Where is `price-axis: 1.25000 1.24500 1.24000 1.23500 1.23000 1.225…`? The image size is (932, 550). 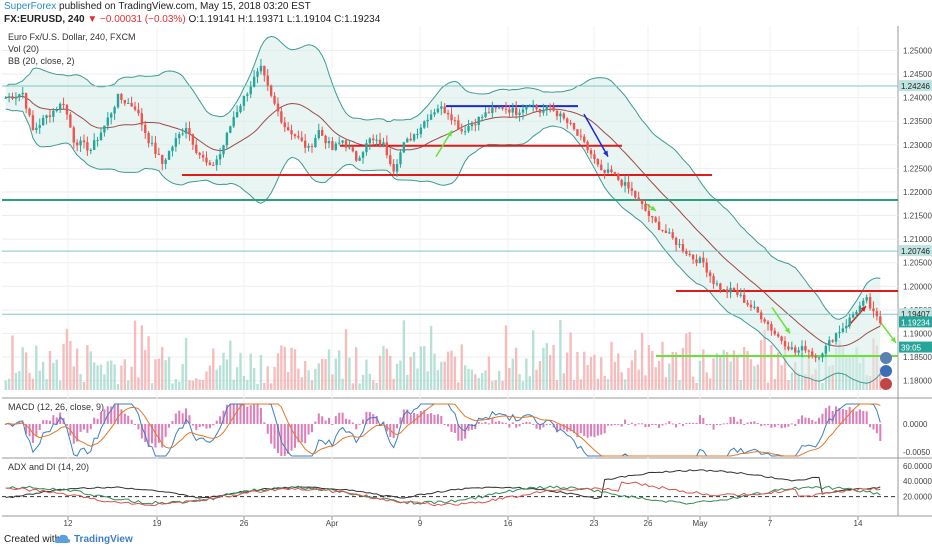
price-axis: 1.25000 1.24500 1.24000 1.23500 1.23000 1.225… is located at coordinates (915, 274).